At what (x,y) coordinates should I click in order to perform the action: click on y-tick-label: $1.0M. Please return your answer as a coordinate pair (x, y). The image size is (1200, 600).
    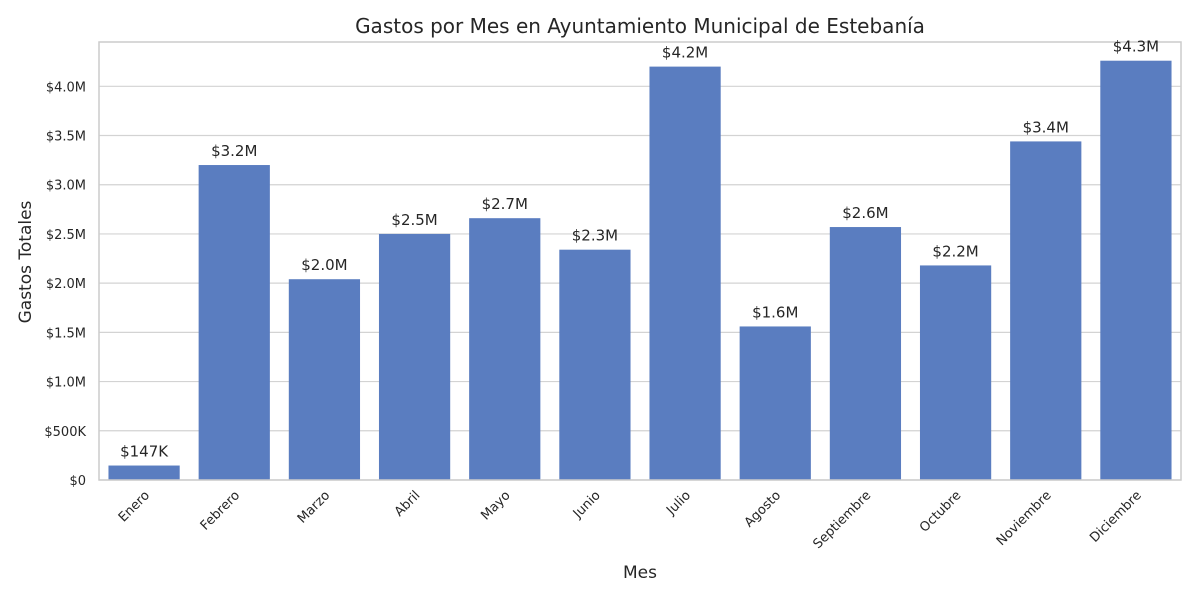
    Looking at the image, I should click on (66, 383).